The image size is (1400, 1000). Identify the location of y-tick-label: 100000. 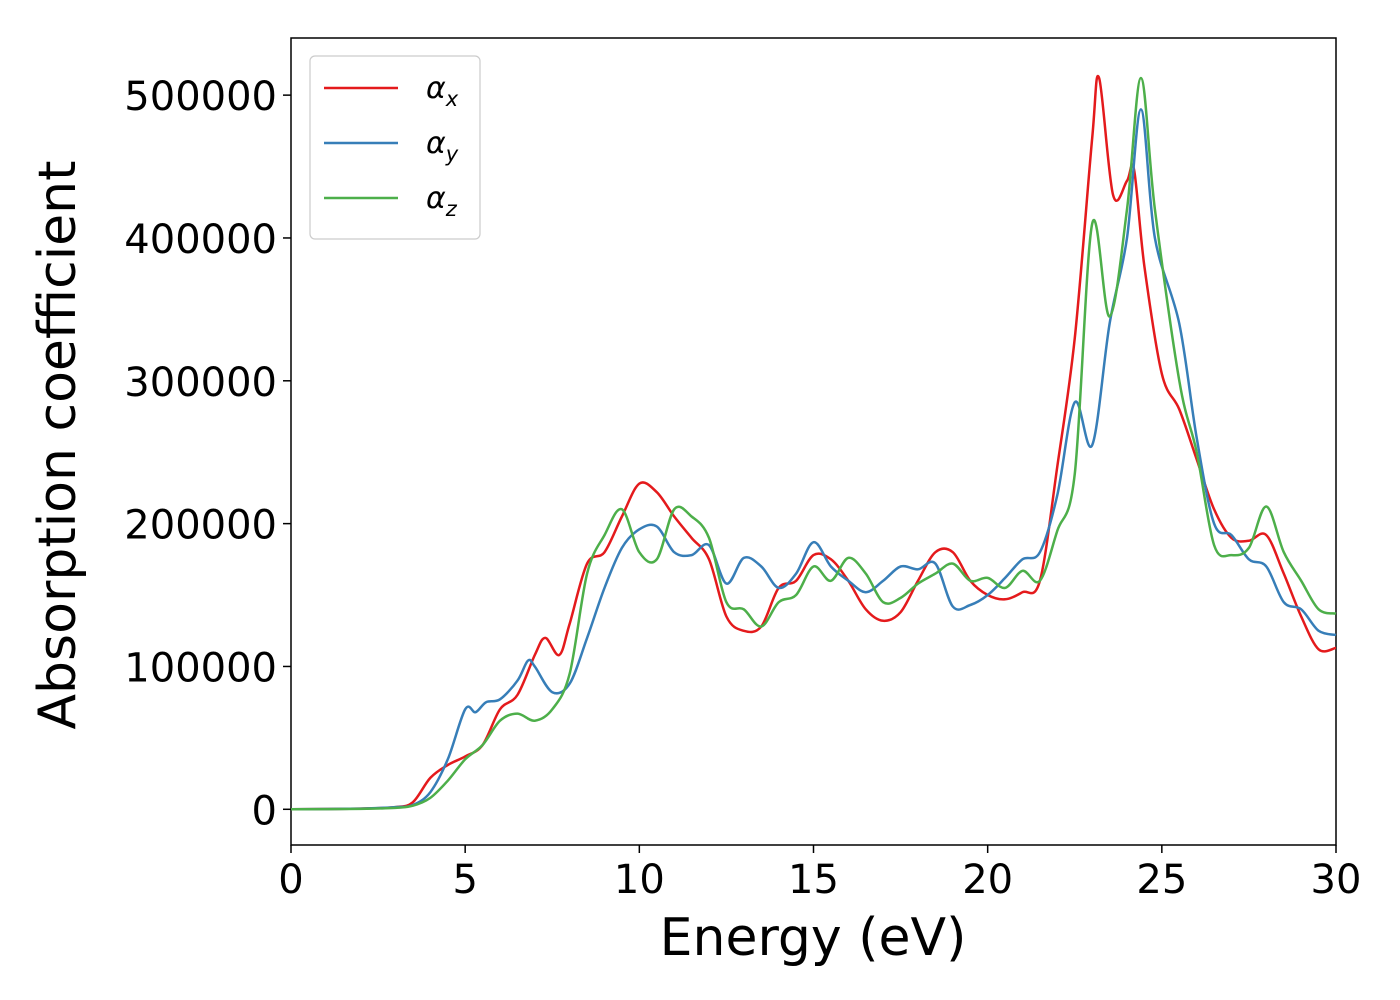
(200, 668).